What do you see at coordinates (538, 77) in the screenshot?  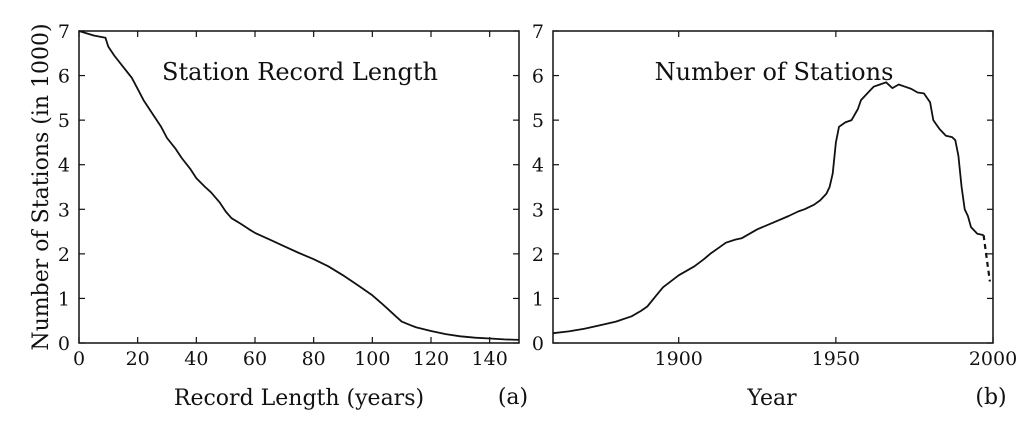 I see `panel-b-y-tick-label: 6` at bounding box center [538, 77].